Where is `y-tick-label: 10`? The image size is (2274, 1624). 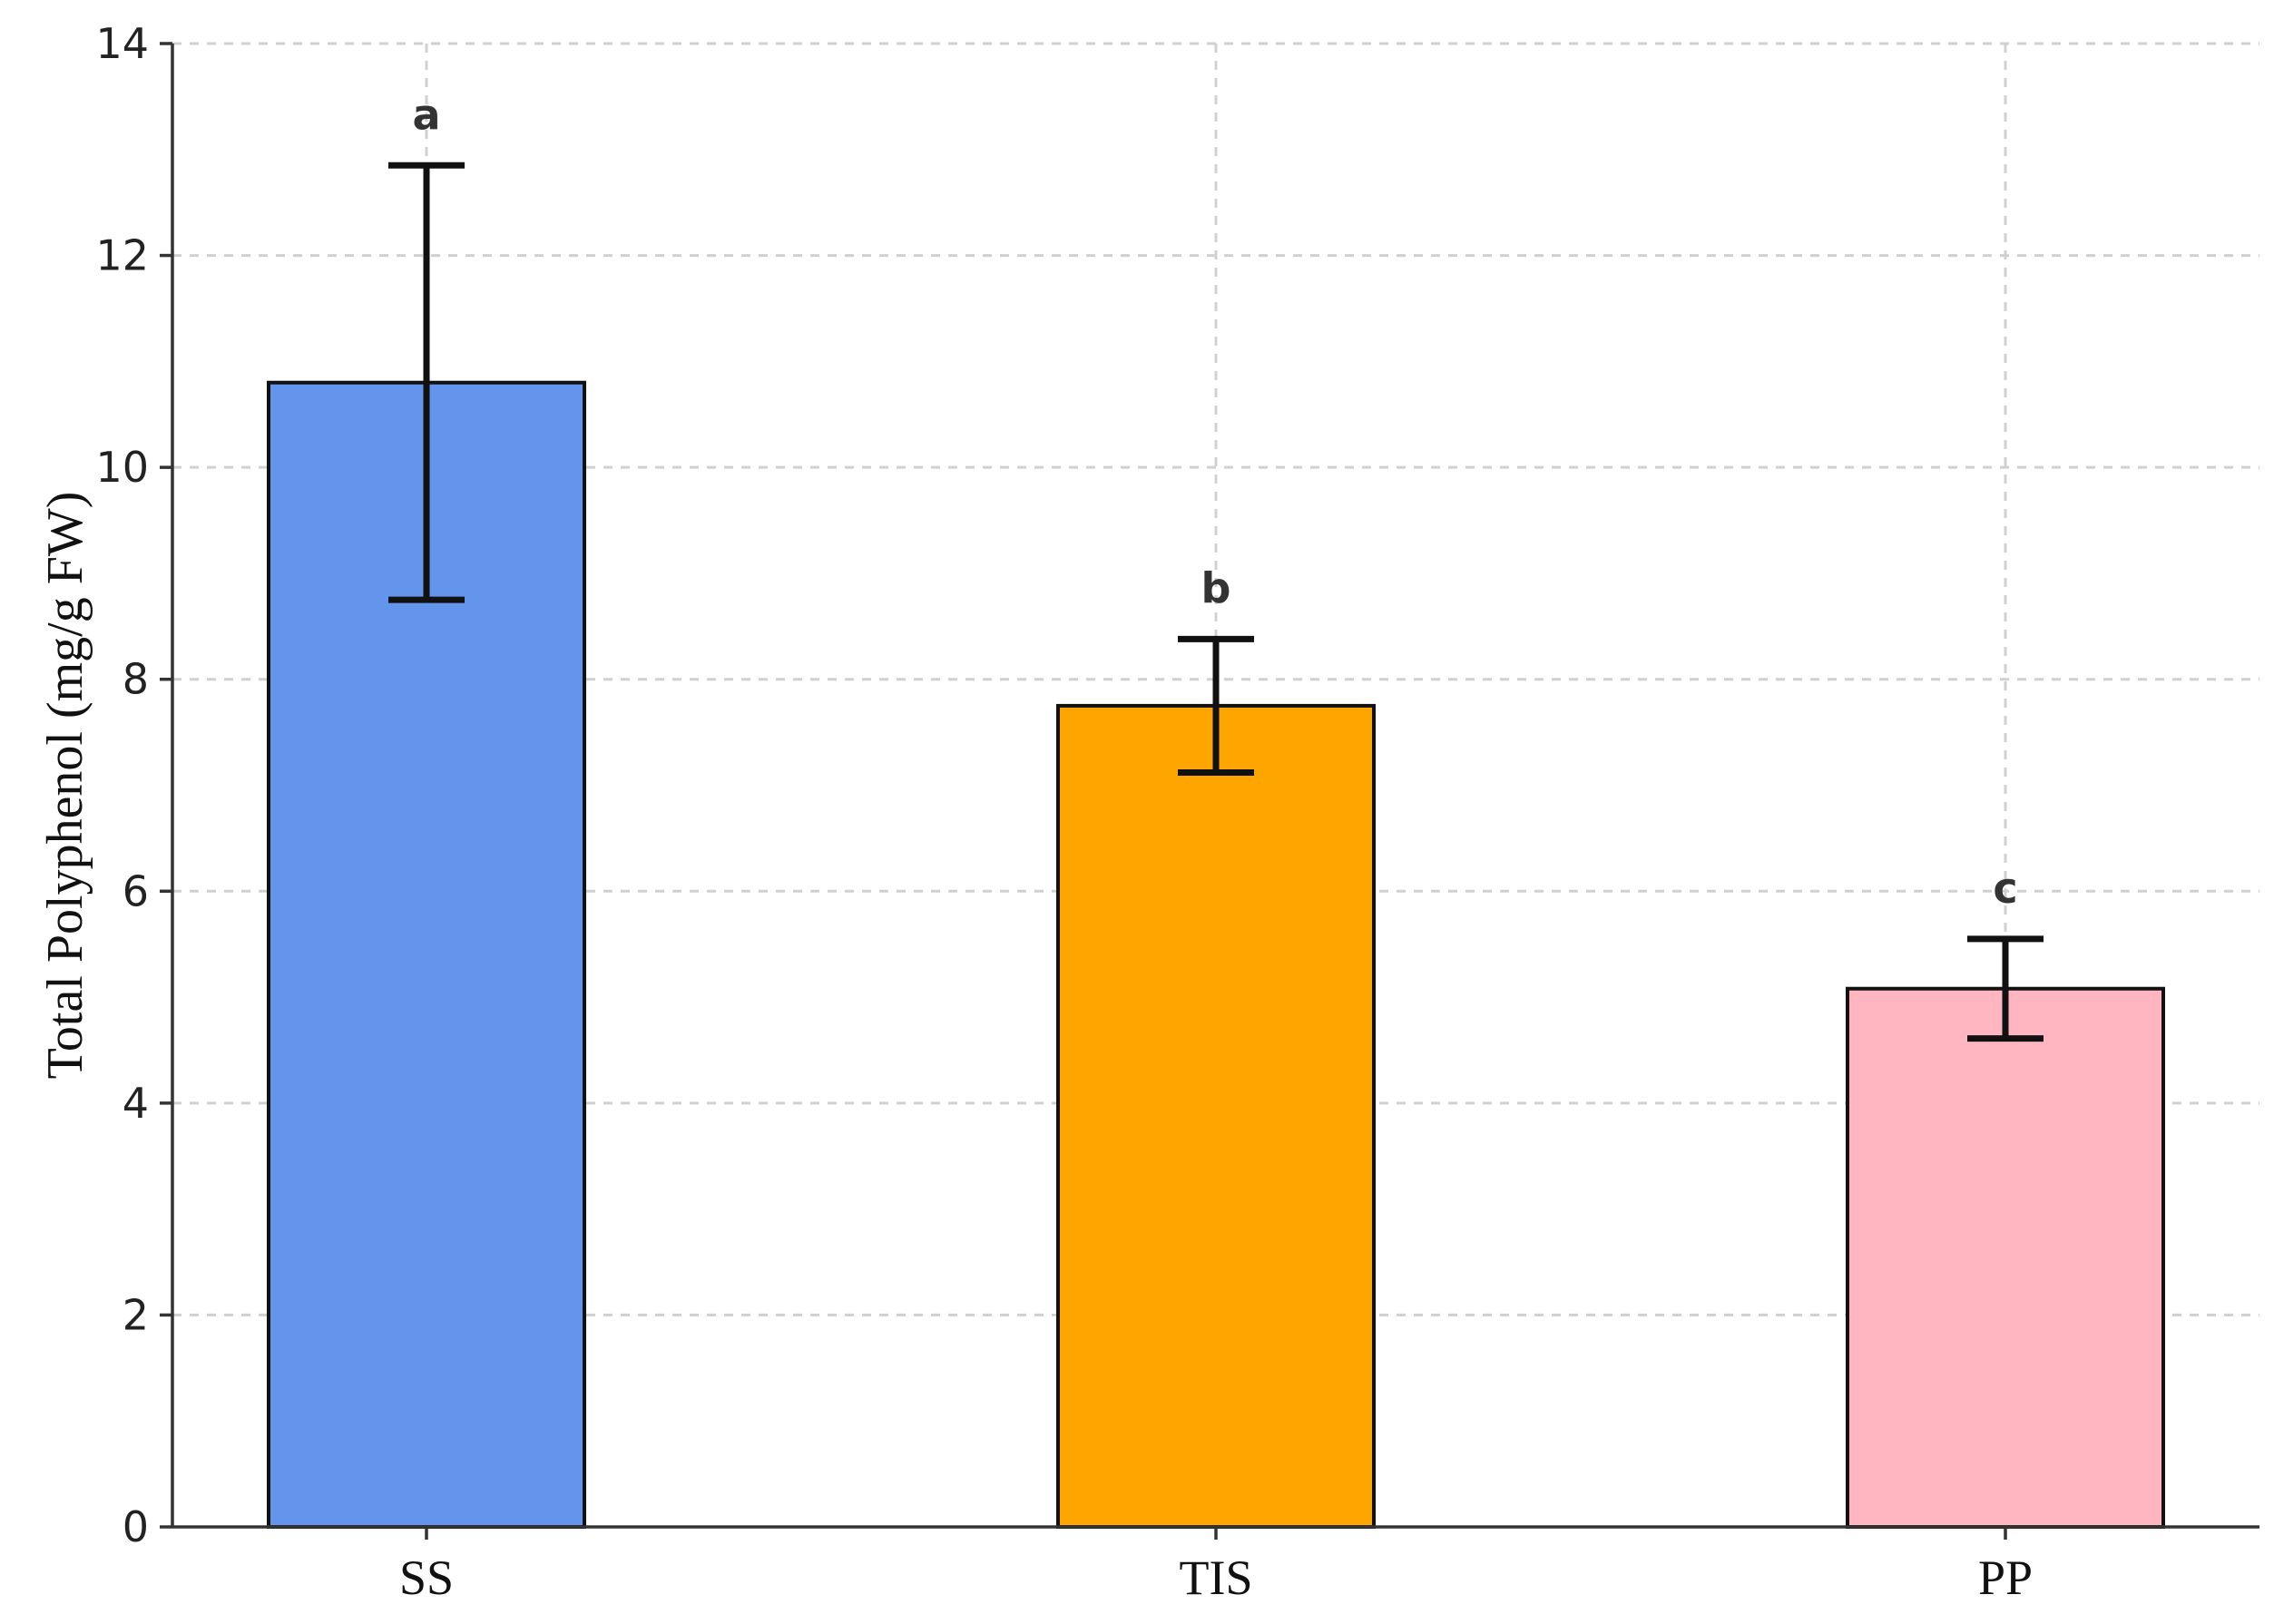 y-tick-label: 10 is located at coordinates (122, 468).